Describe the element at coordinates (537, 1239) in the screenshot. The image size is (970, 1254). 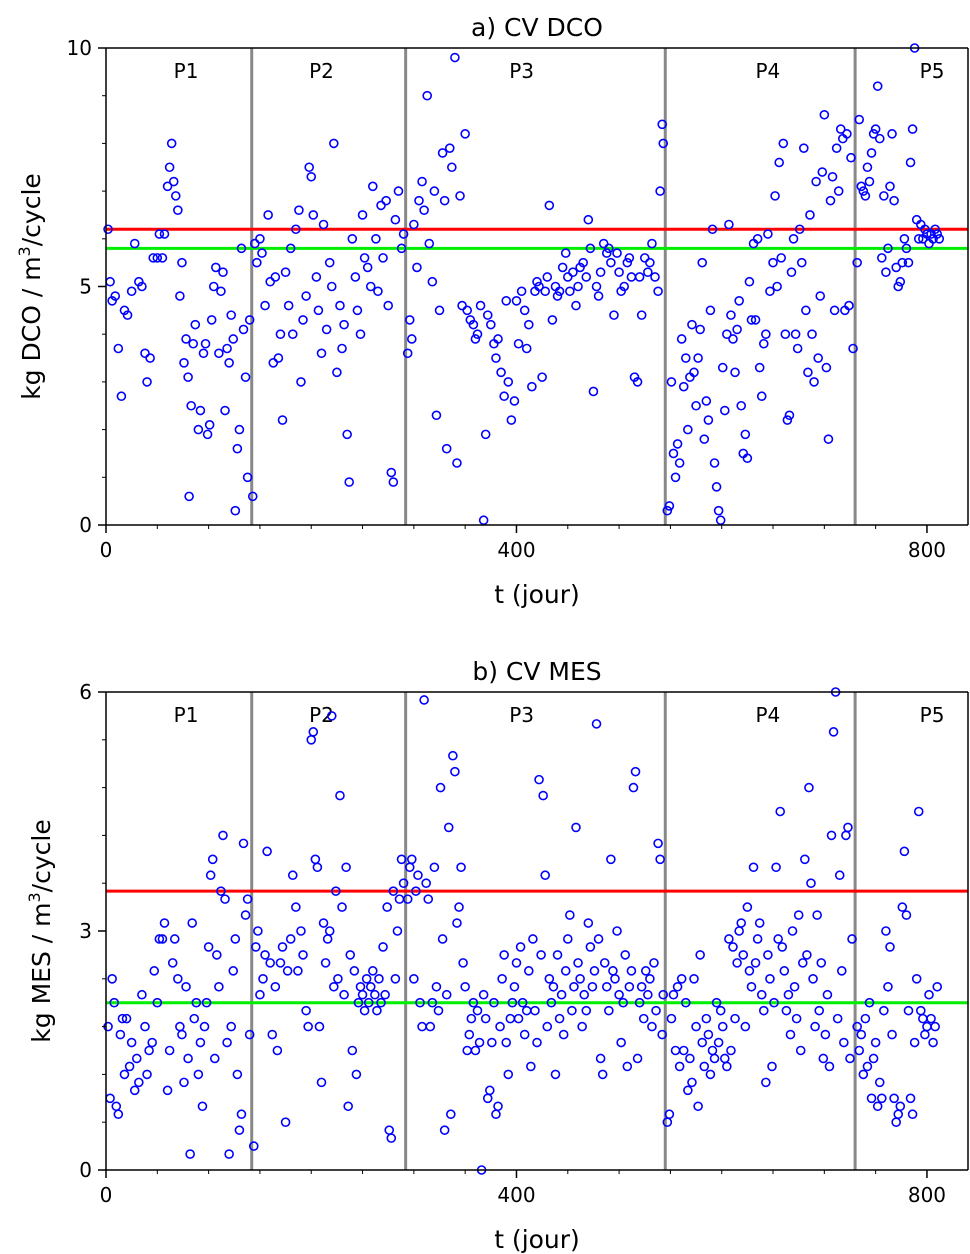
I see `x-axis-label: t (jour)` at that location.